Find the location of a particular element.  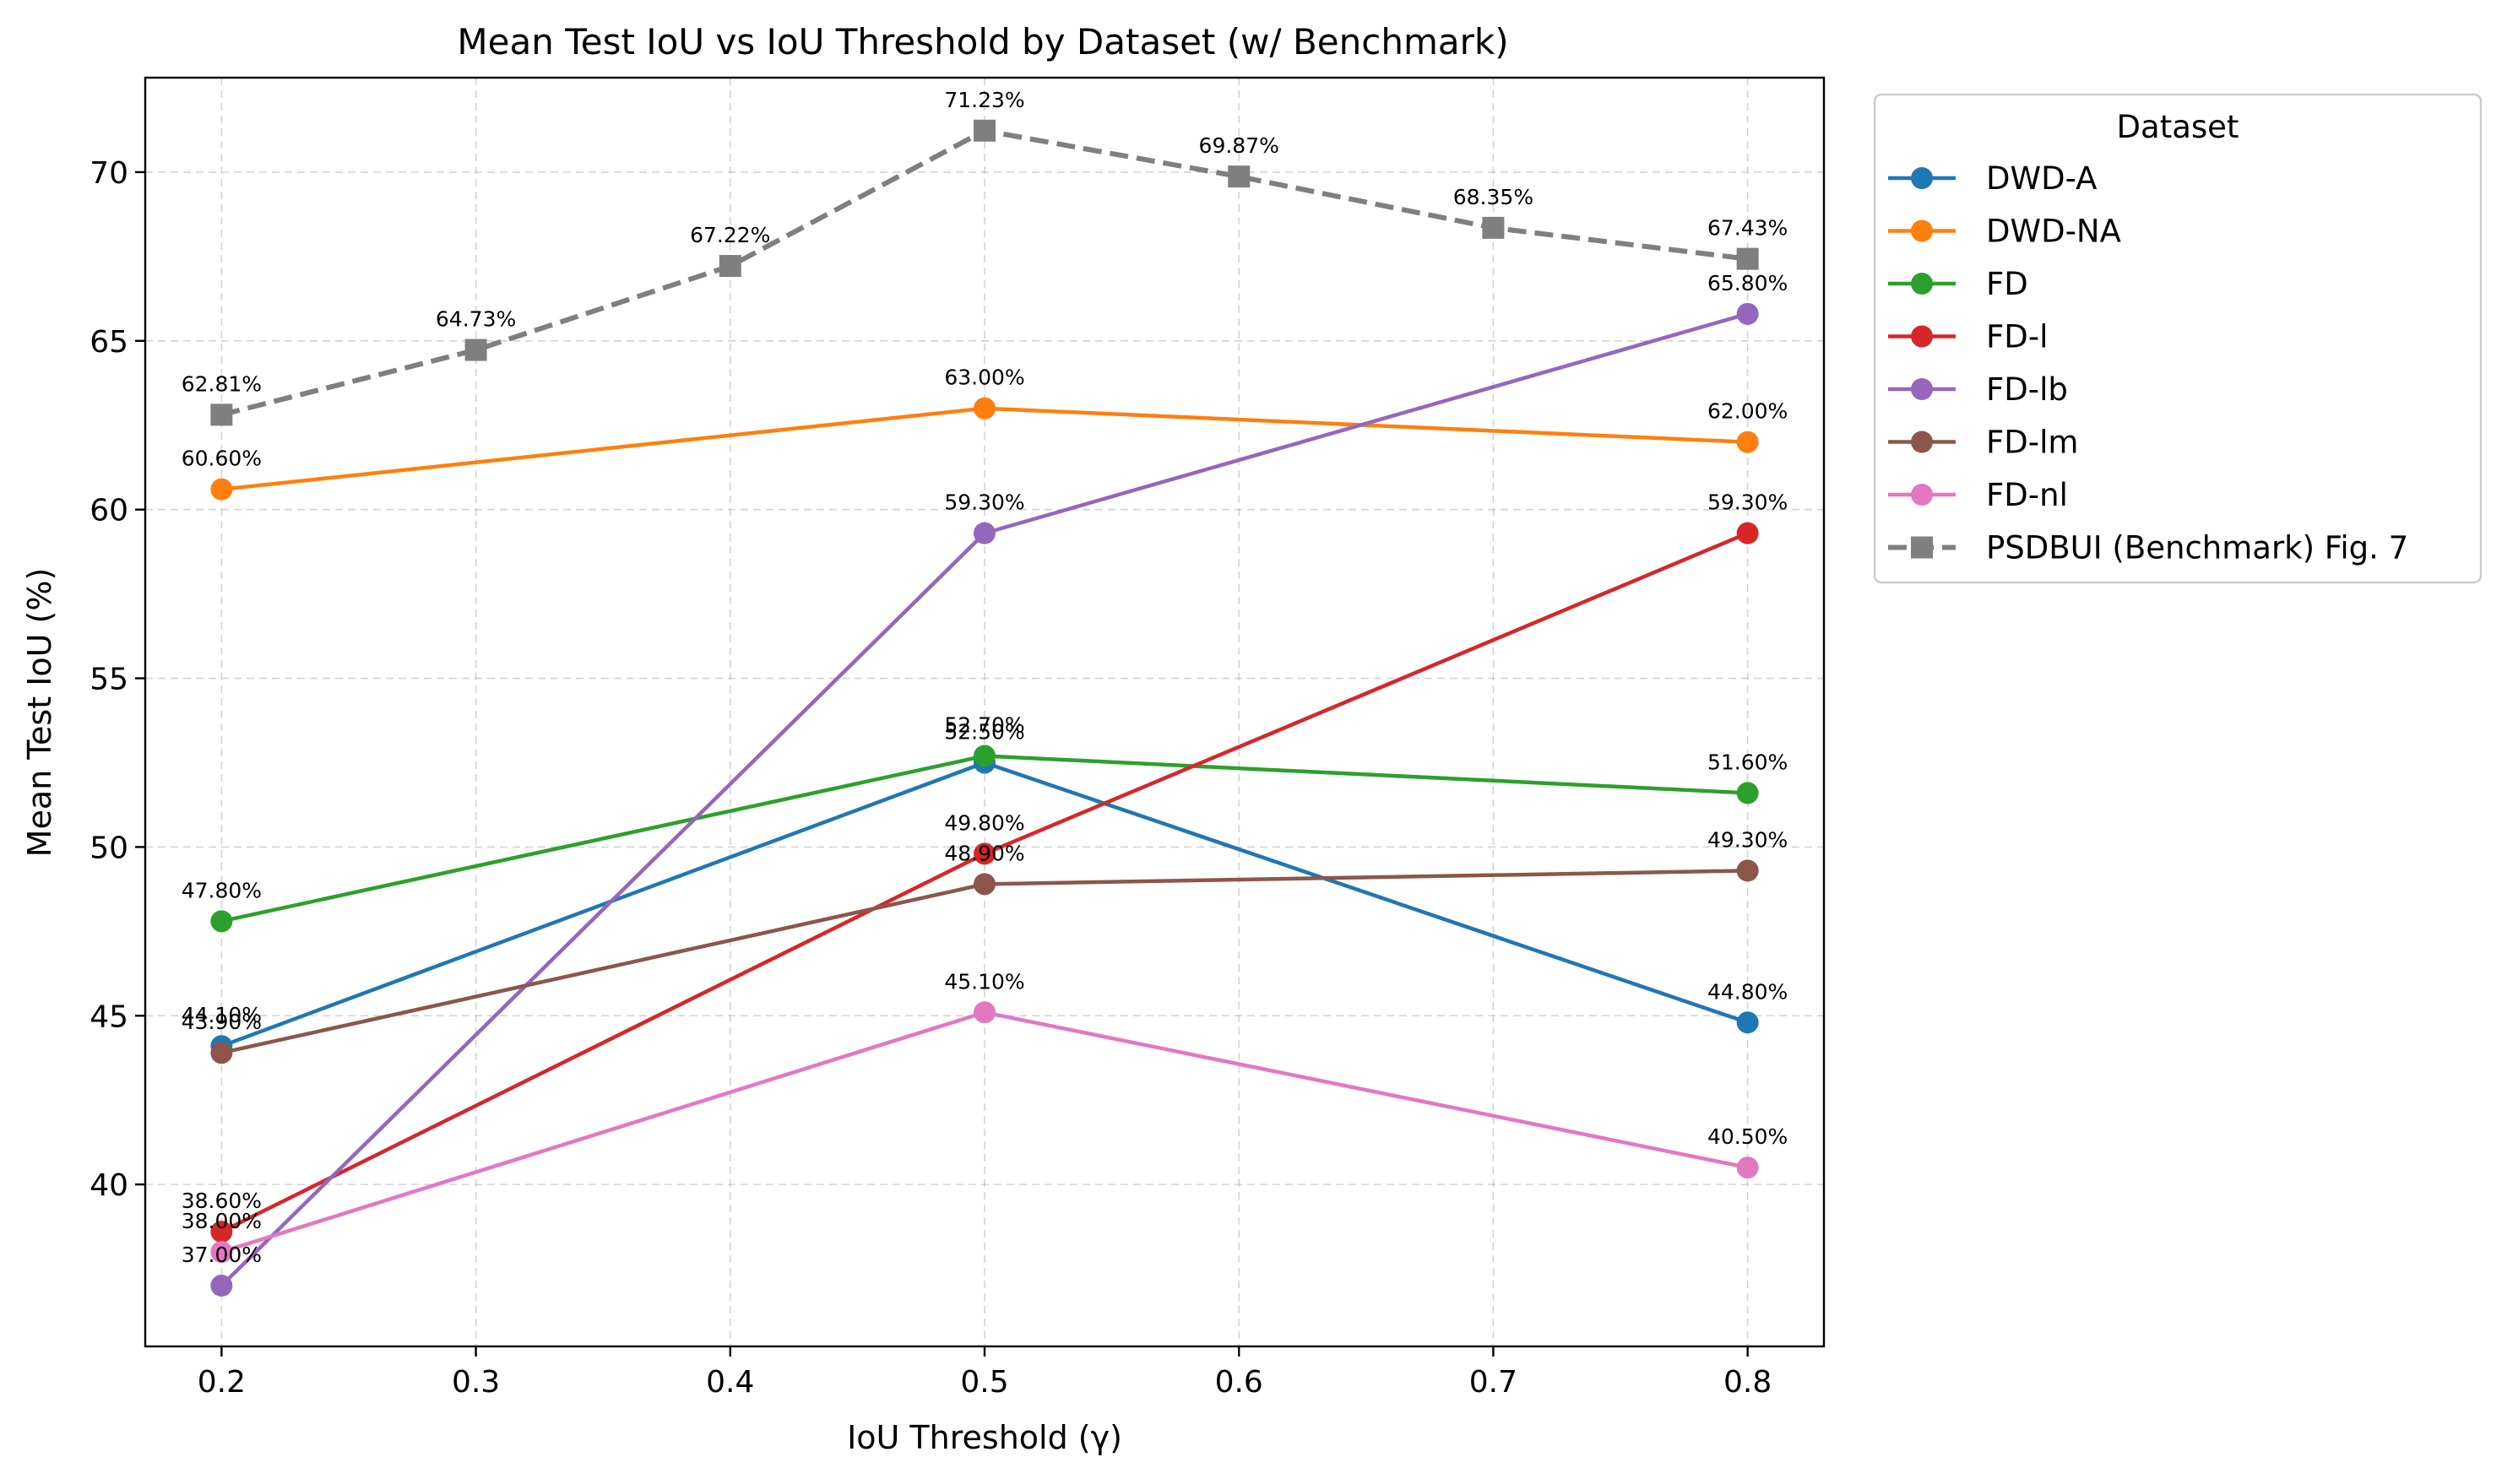

x-tick-label: 0.4 is located at coordinates (730, 1382).